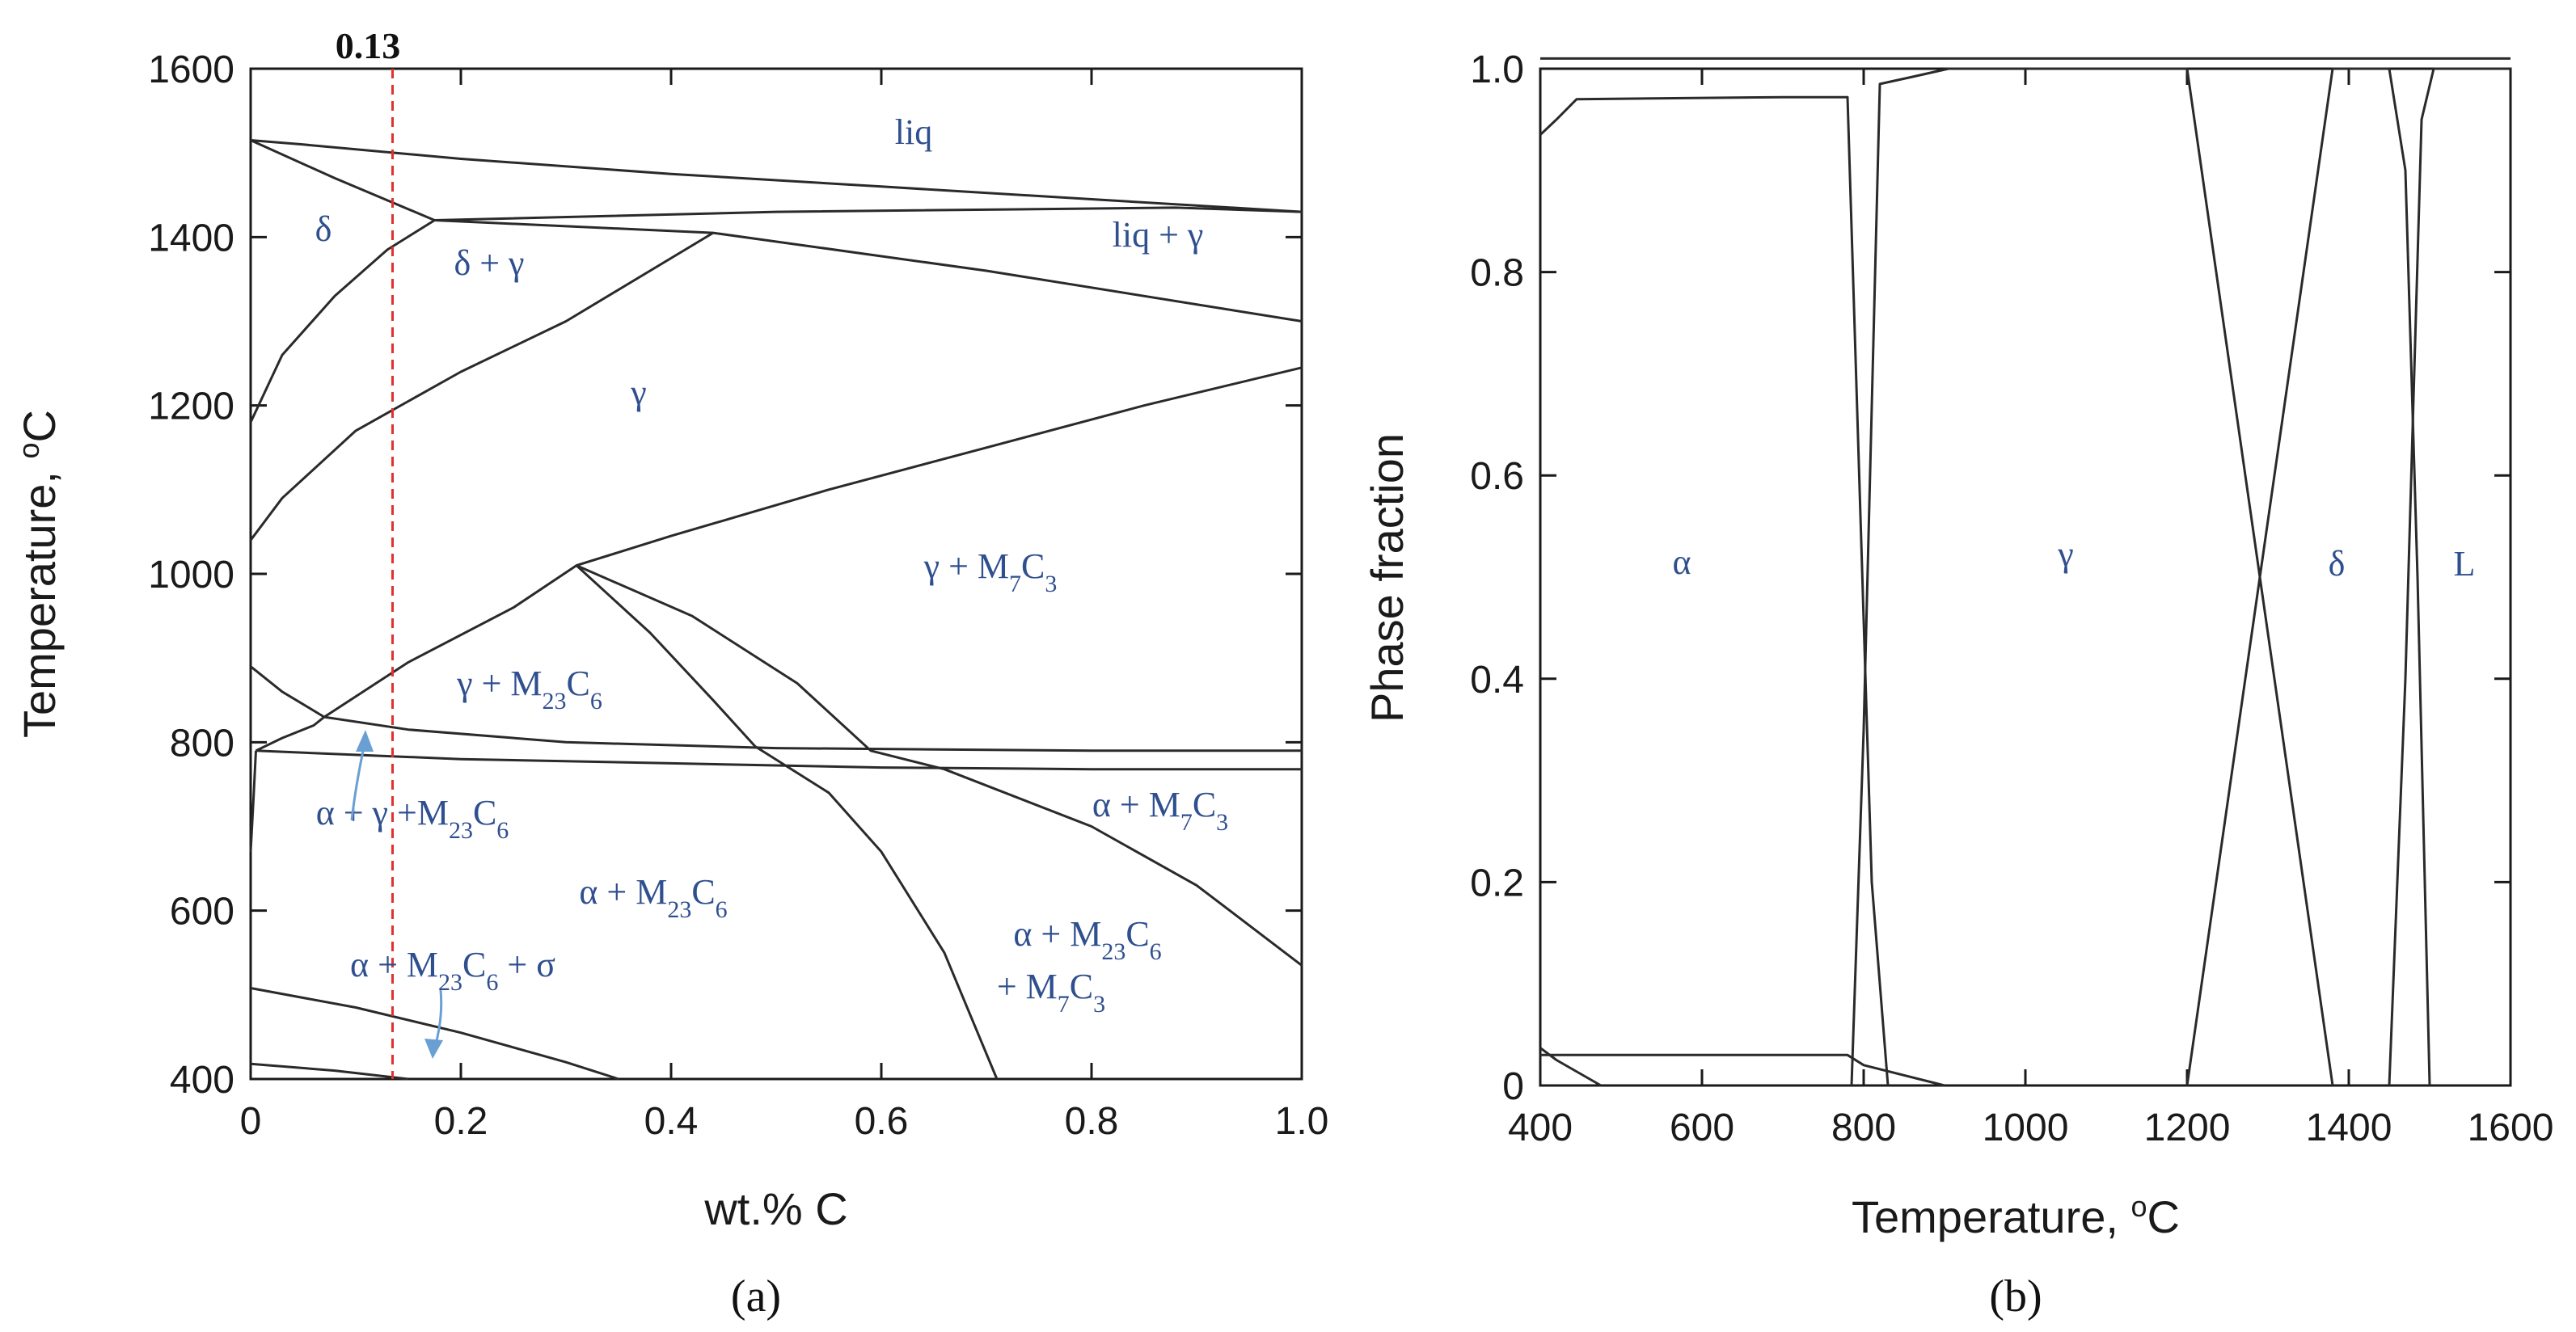  Describe the element at coordinates (202, 743) in the screenshot. I see `panel-a-ytick-label: 800` at that location.